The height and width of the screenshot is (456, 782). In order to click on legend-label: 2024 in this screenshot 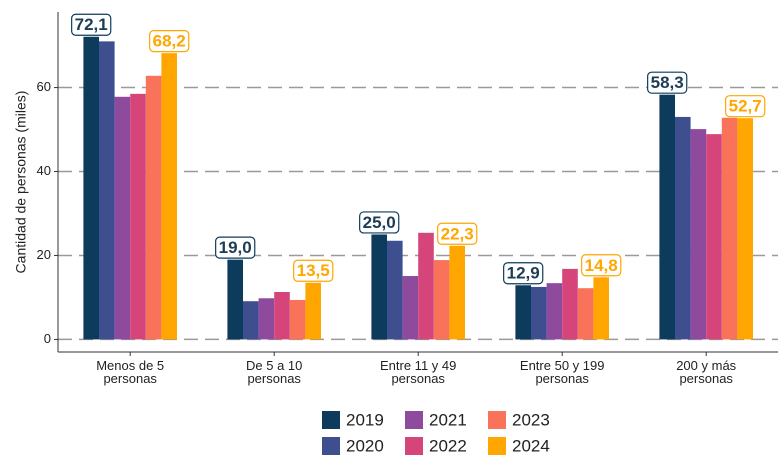, I will do `click(531, 445)`.